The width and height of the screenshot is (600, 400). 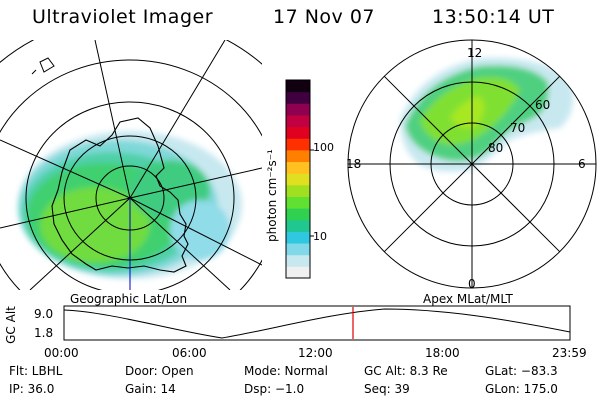 I want to click on mlat-label-80: 80, so click(x=495, y=148).